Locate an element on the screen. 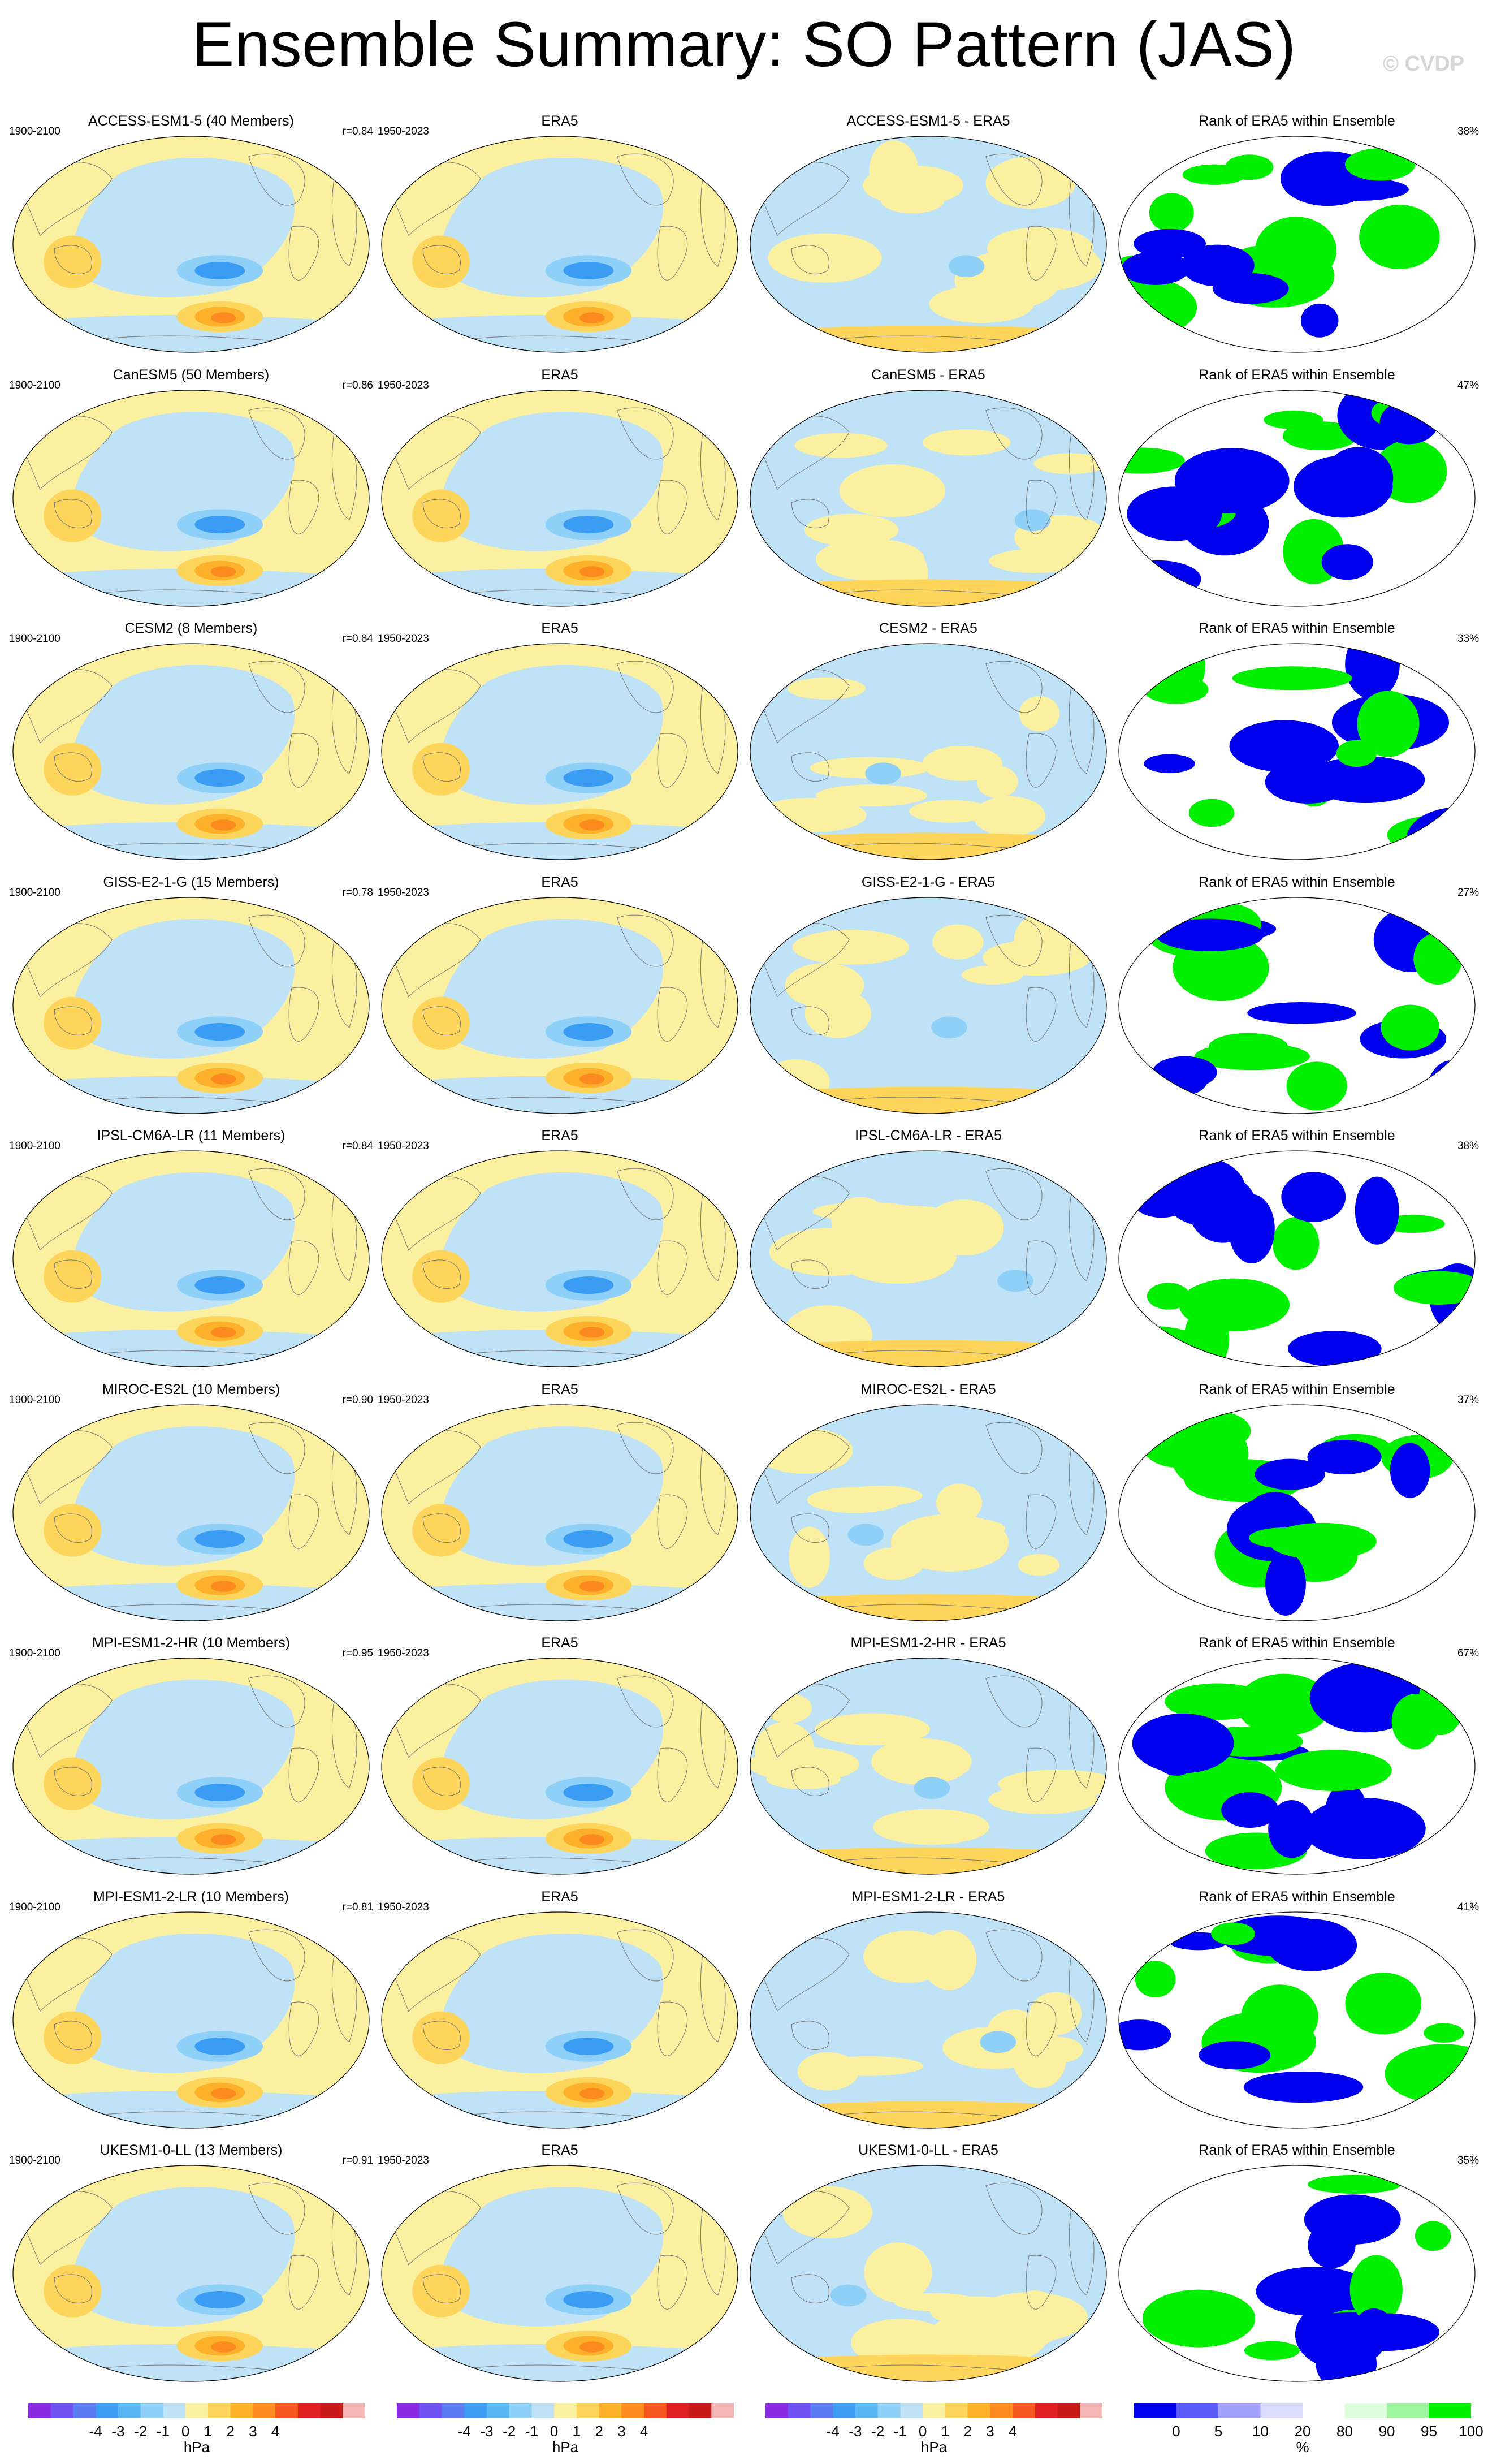 The image size is (1488, 2464). panel-stat-label: r=0.91 is located at coordinates (357, 2161).